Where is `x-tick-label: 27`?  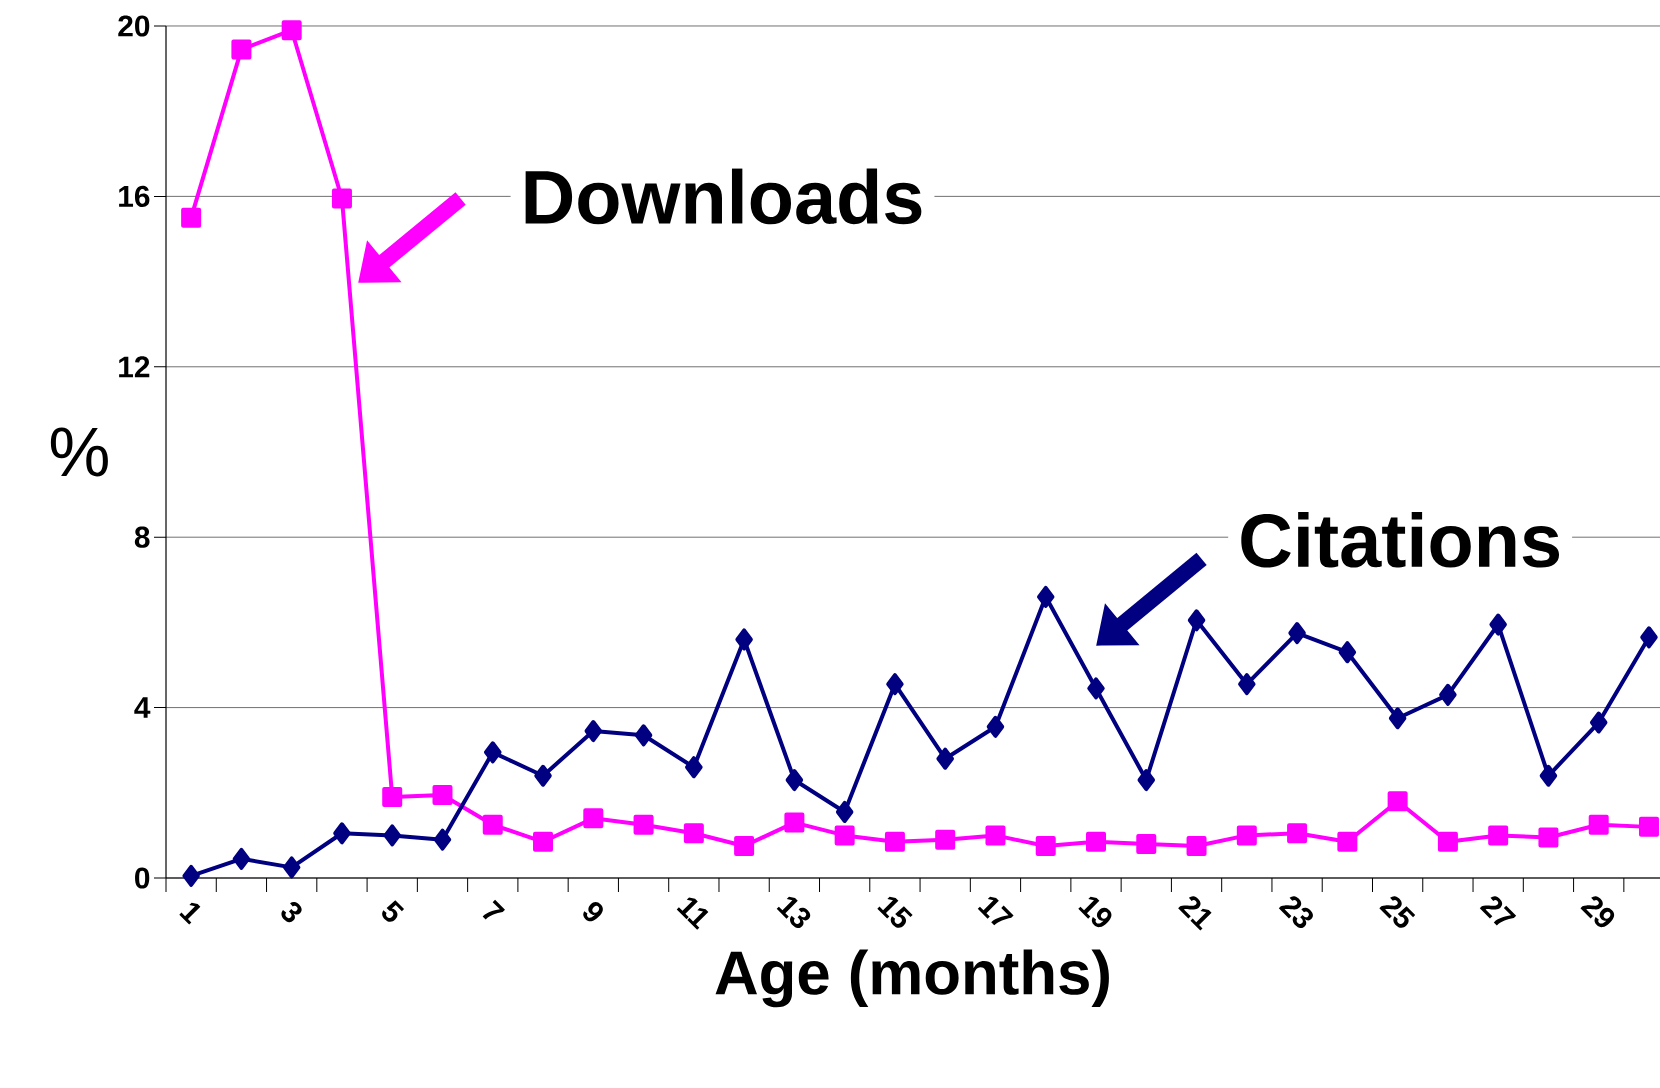
x-tick-label: 27 is located at coordinates (1498, 911).